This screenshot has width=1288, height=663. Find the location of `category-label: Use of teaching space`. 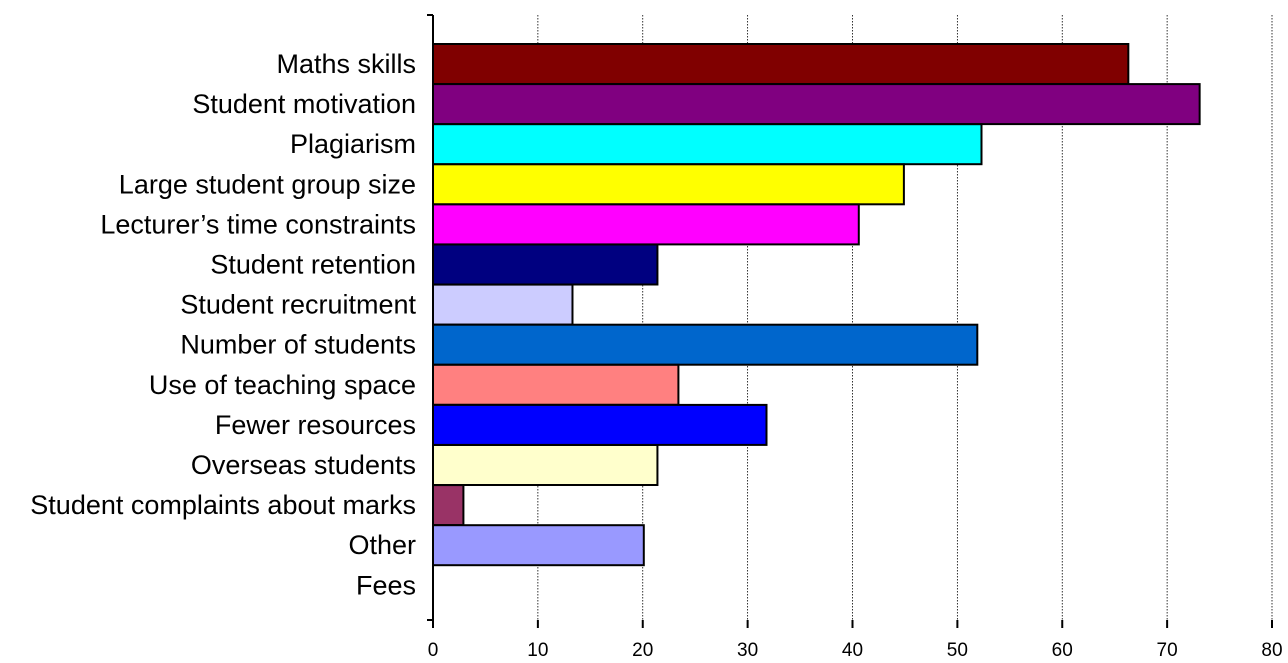

category-label: Use of teaching space is located at coordinates (282, 385).